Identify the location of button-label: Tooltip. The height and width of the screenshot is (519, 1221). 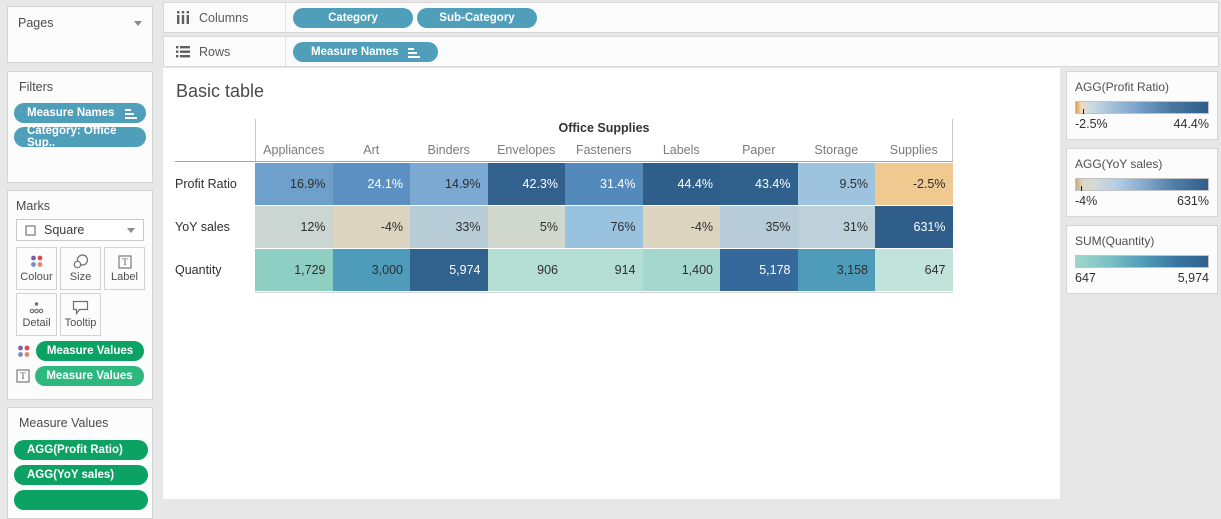
(80, 323).